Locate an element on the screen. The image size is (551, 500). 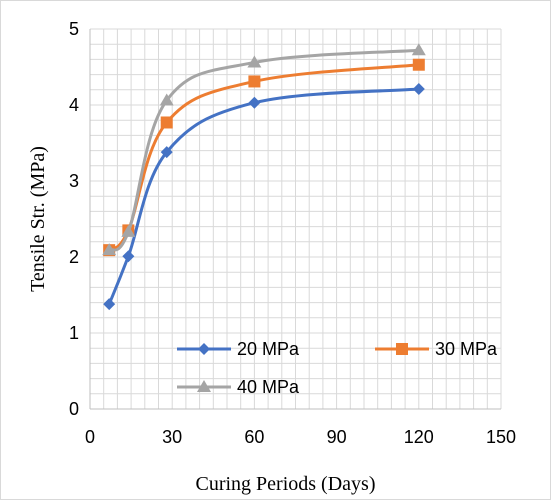
legend-item-30-mpa: 30 MPa is located at coordinates (436, 349).